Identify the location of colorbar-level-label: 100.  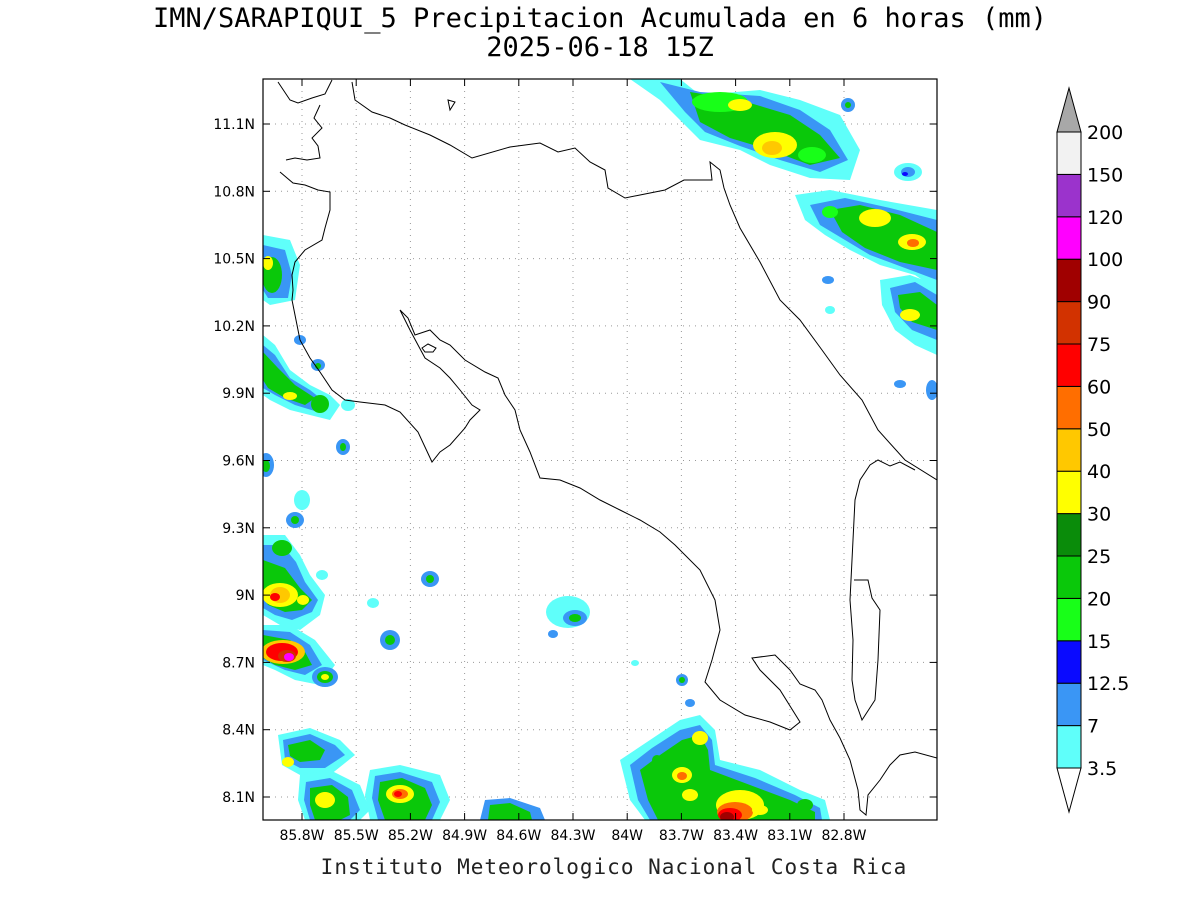
(1105, 260).